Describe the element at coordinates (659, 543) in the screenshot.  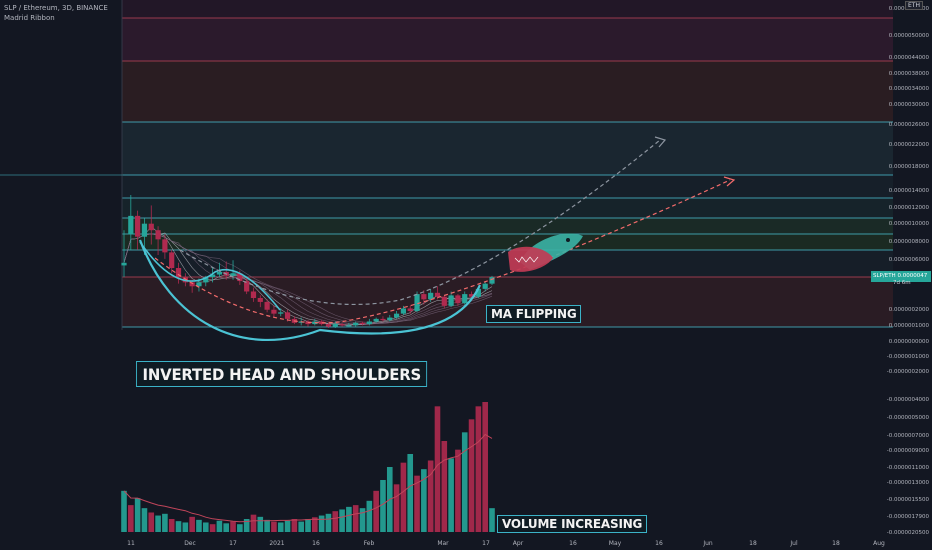
I see `x-tick-label: 16` at that location.